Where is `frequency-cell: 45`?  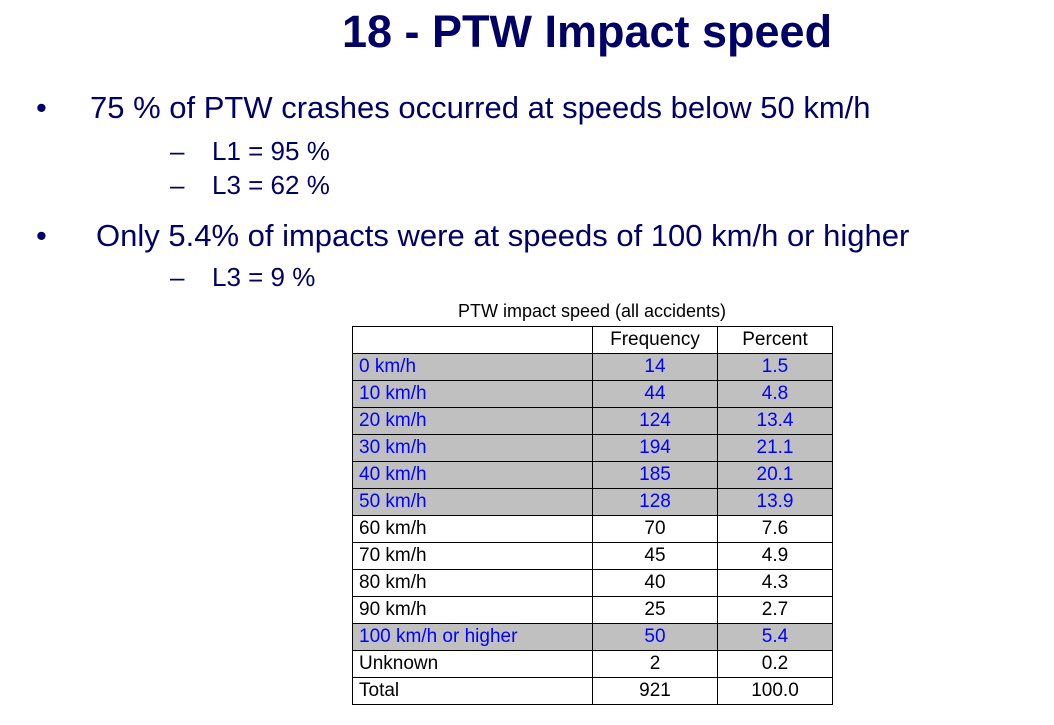 frequency-cell: 45 is located at coordinates (655, 556).